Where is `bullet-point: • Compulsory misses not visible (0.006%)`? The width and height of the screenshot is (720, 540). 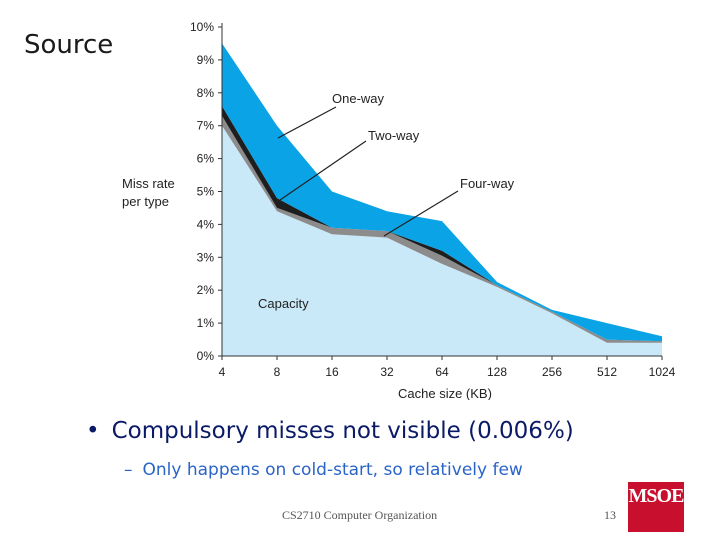
bullet-point: • Compulsory misses not visible (0.006%) is located at coordinates (330, 431).